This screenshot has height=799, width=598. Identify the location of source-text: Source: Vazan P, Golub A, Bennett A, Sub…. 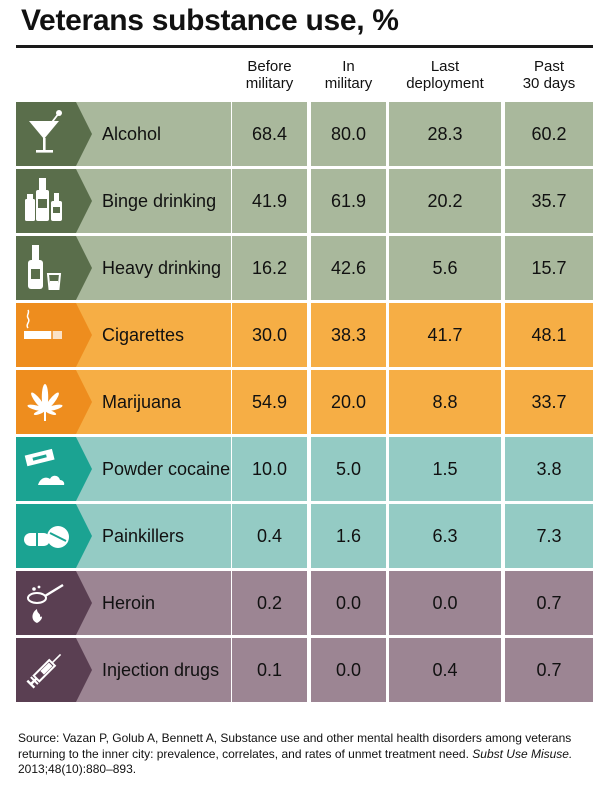
(295, 746).